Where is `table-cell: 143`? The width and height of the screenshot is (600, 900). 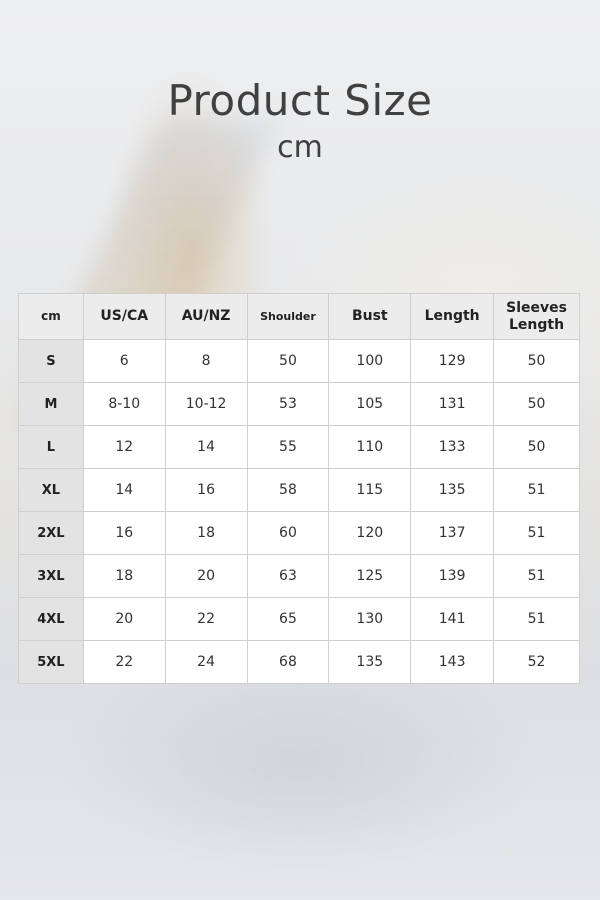 table-cell: 143 is located at coordinates (452, 662).